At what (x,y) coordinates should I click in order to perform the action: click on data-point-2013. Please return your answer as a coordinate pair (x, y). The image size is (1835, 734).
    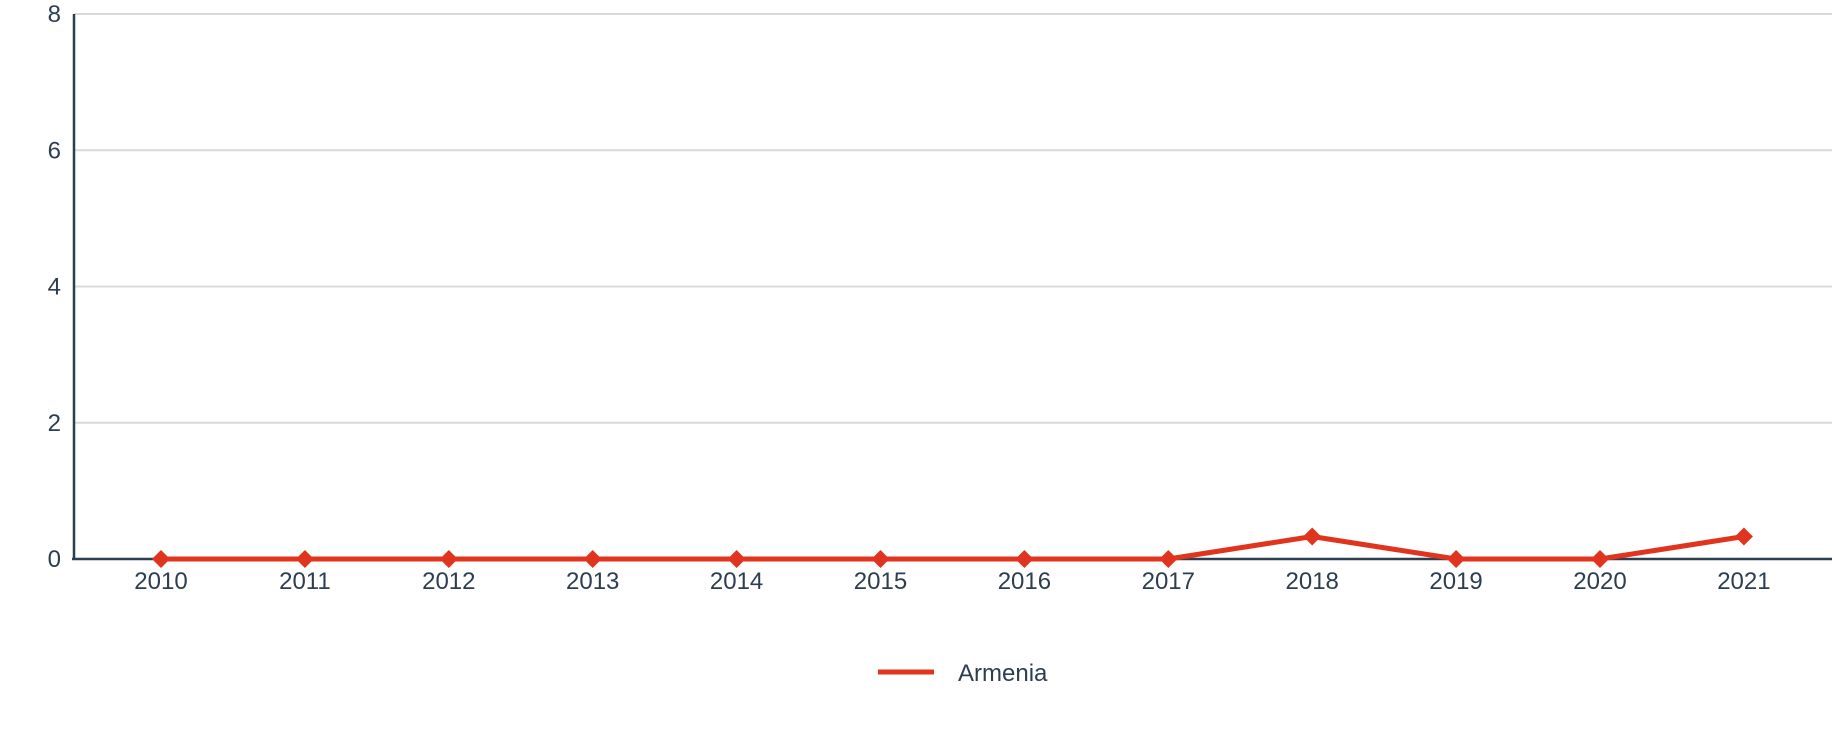
    Looking at the image, I should click on (592, 559).